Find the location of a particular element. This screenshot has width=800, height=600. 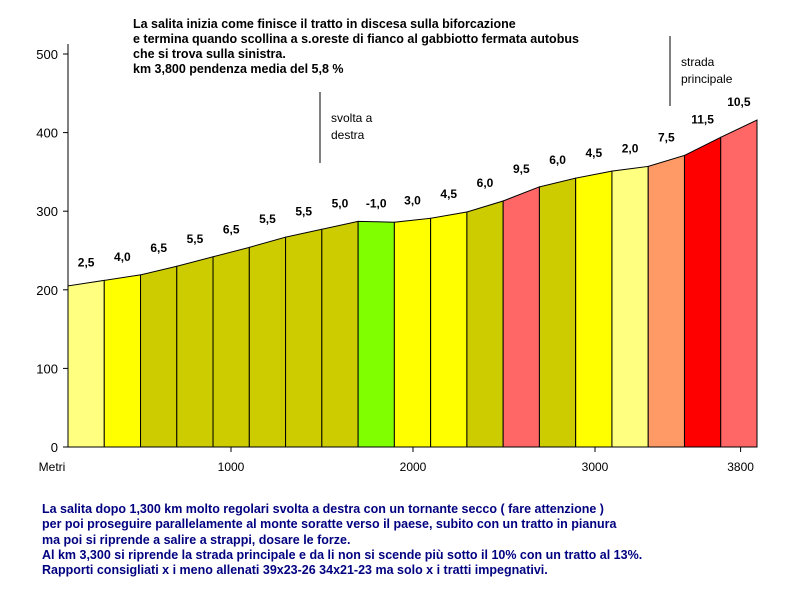

gradient-label: 10,5 is located at coordinates (739, 102).